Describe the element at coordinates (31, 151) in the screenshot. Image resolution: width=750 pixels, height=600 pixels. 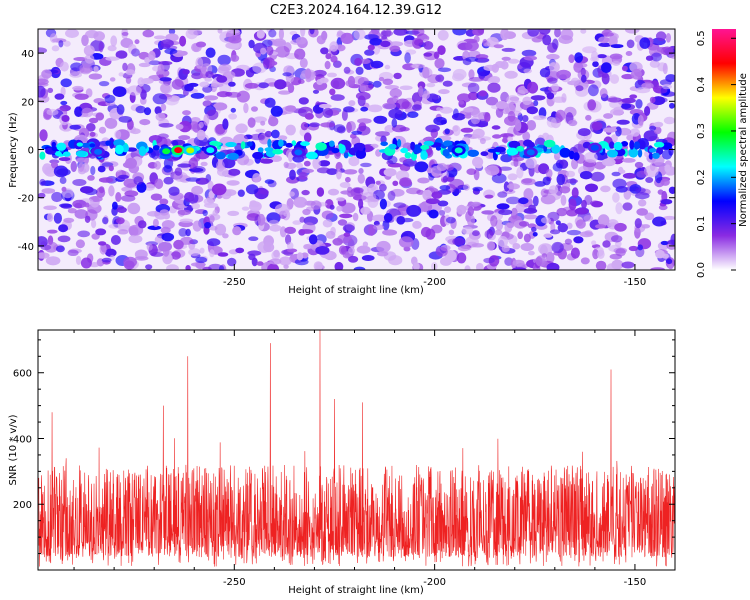
I see `heatmap-y-tick-label: 0` at that location.